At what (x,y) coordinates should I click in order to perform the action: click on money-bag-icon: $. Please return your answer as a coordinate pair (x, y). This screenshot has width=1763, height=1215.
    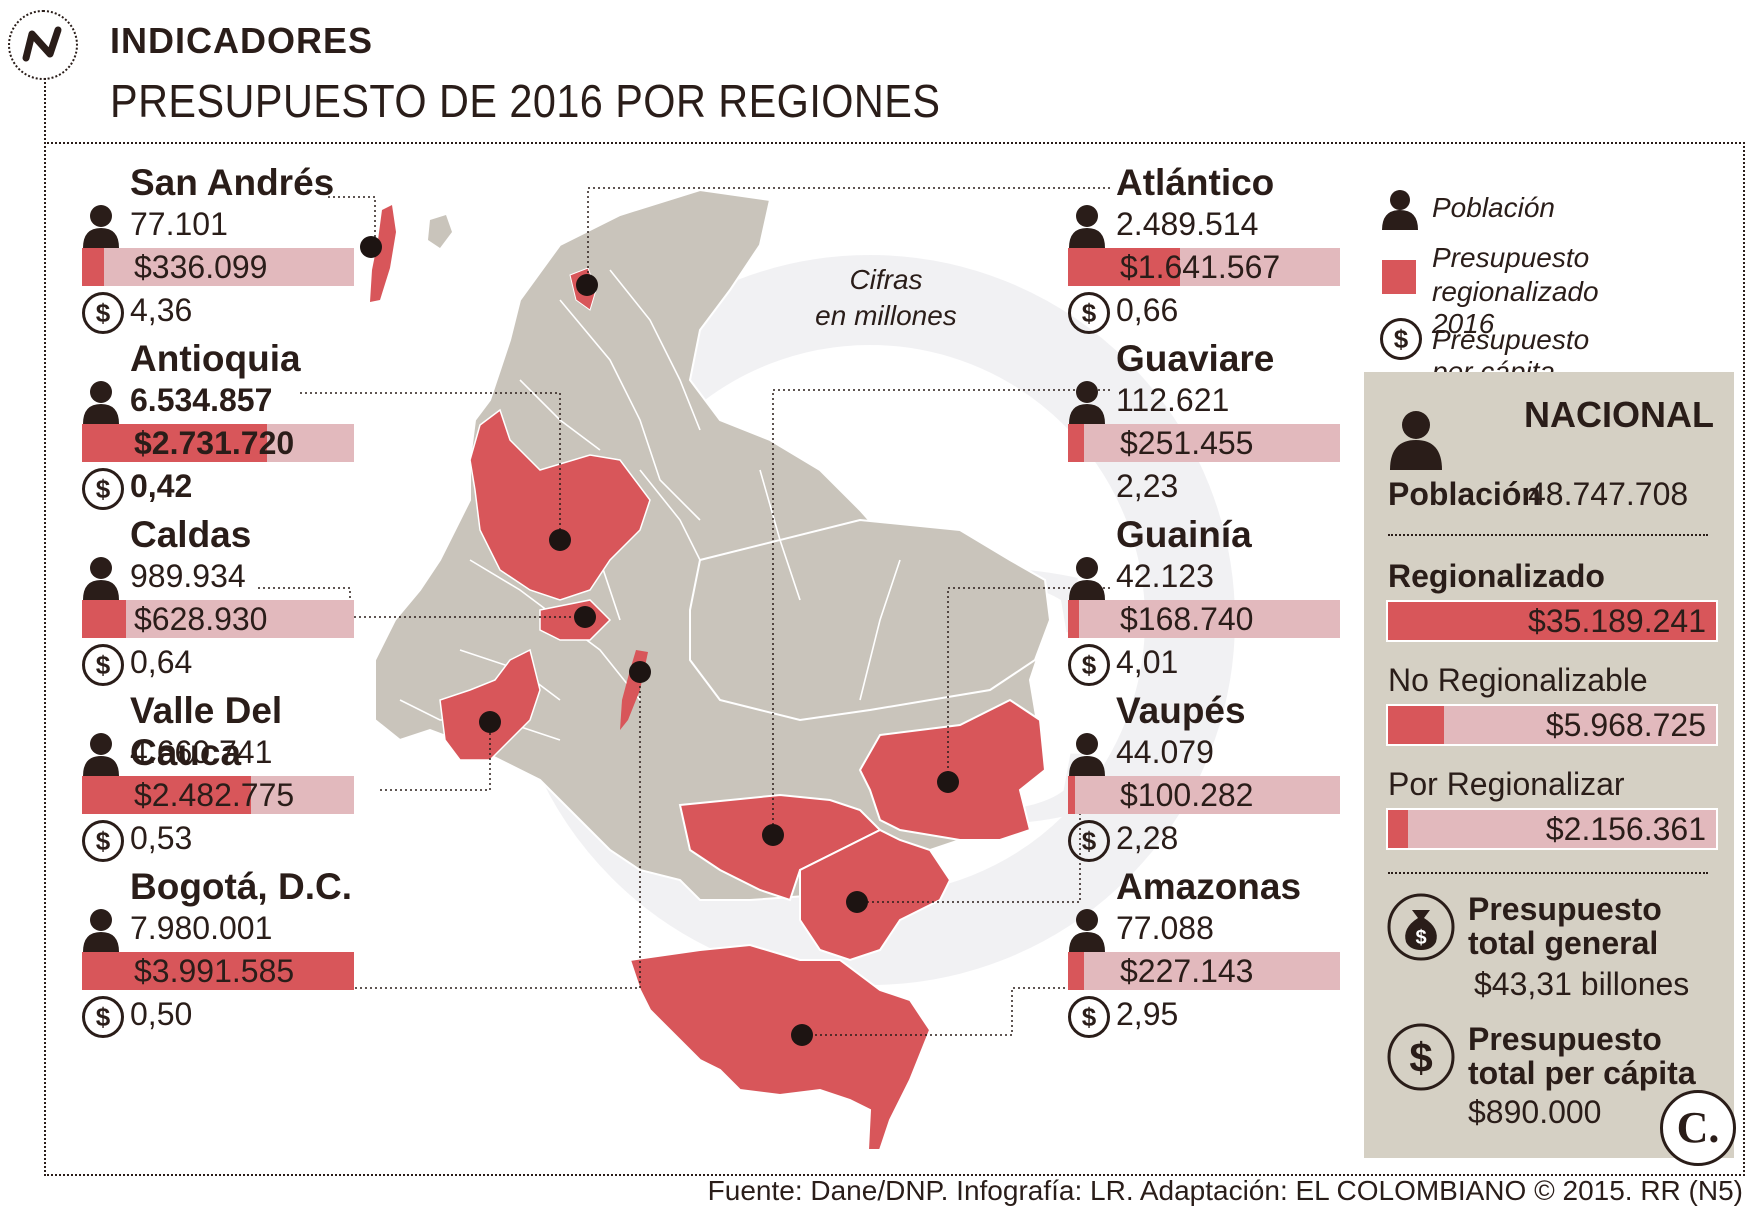
    Looking at the image, I should click on (1421, 927).